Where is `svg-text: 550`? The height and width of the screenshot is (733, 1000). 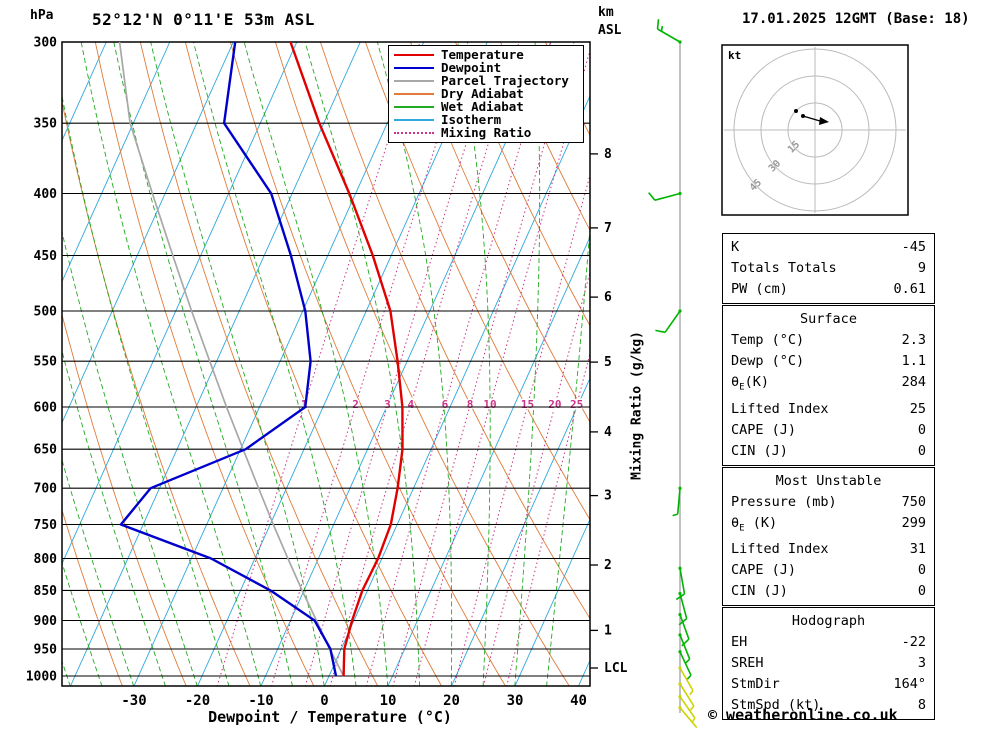
svg-text: 550 is located at coordinates (46, 362).